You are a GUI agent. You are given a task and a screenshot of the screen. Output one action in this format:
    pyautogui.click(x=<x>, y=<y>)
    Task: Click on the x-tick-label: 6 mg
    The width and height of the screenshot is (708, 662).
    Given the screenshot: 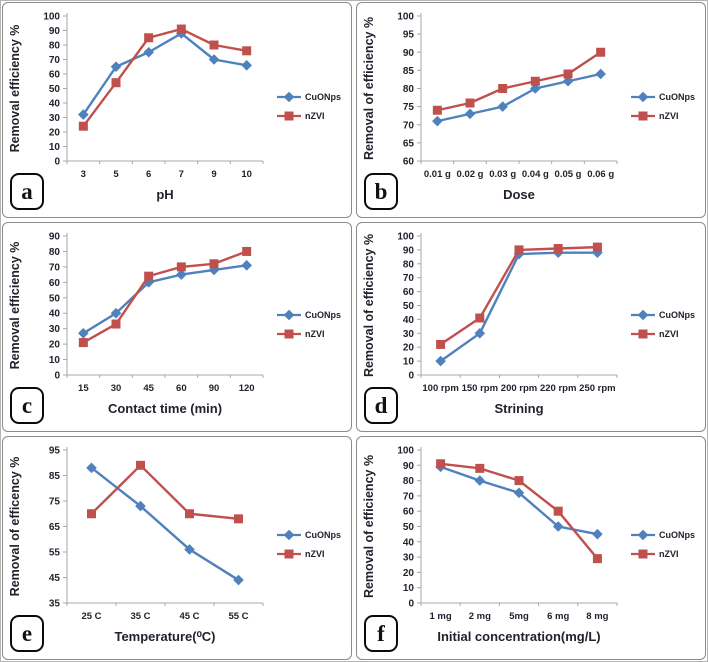 What is the action you would take?
    pyautogui.click(x=558, y=616)
    